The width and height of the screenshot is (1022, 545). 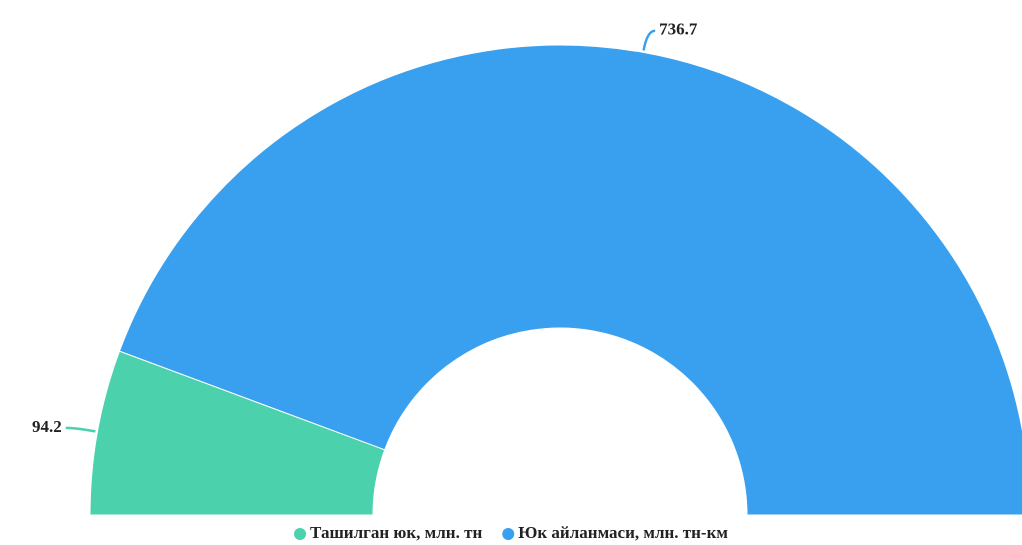 What do you see at coordinates (47, 426) in the screenshot?
I see `value-label: 94.2` at bounding box center [47, 426].